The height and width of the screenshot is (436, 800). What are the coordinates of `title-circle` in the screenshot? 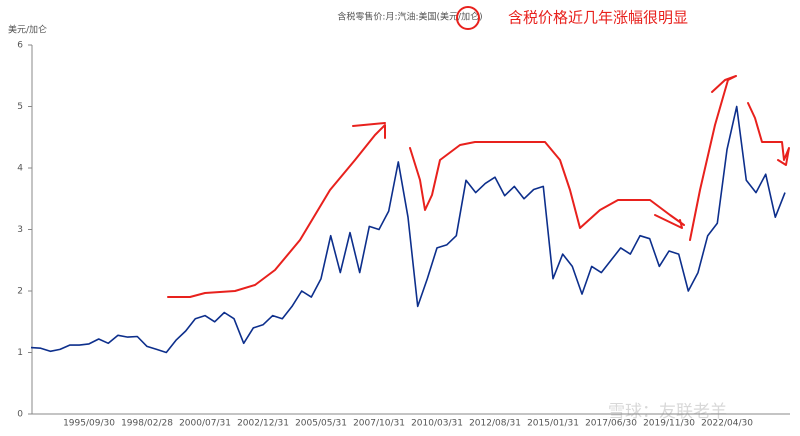 It's located at (468, 18).